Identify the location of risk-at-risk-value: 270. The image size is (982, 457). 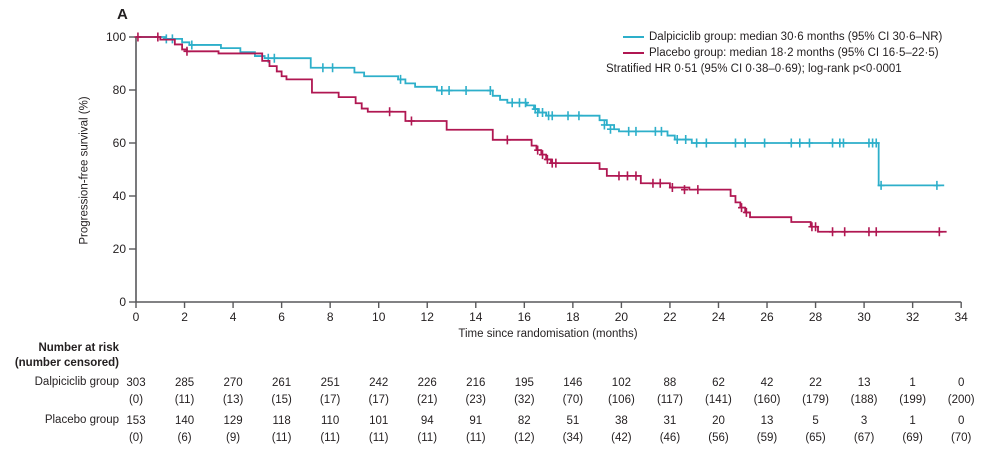
(233, 383).